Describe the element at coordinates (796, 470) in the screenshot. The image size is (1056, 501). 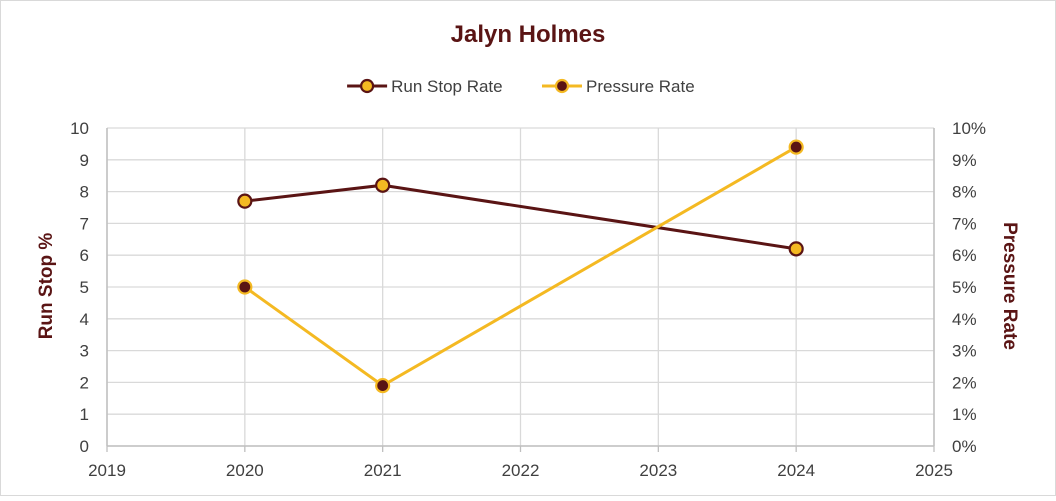
I see `x-tick-label: 2024` at that location.